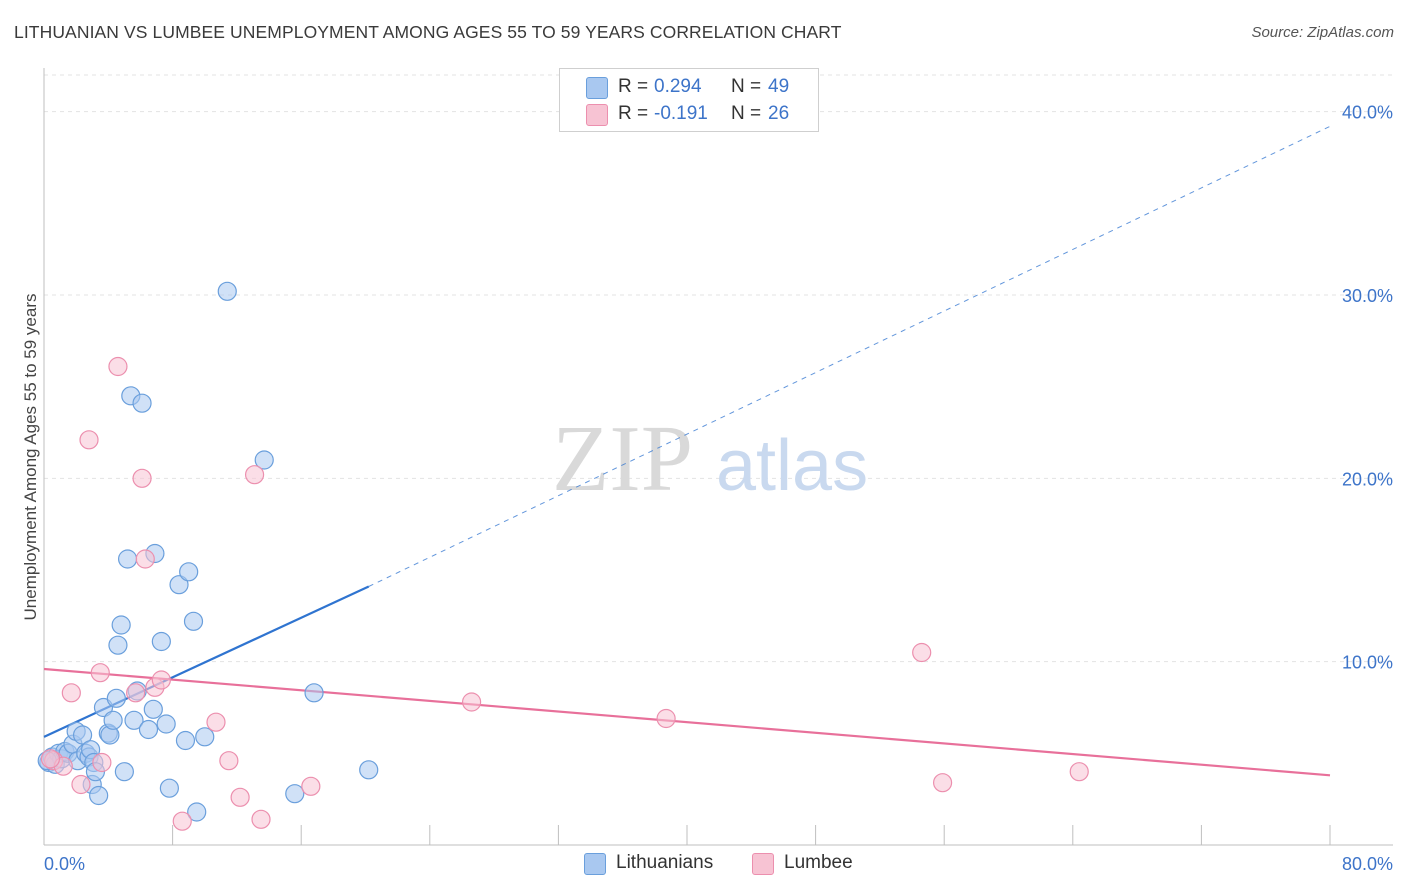  Describe the element at coordinates (678, 86) in the screenshot. I see `r-value: 0.294` at that location.